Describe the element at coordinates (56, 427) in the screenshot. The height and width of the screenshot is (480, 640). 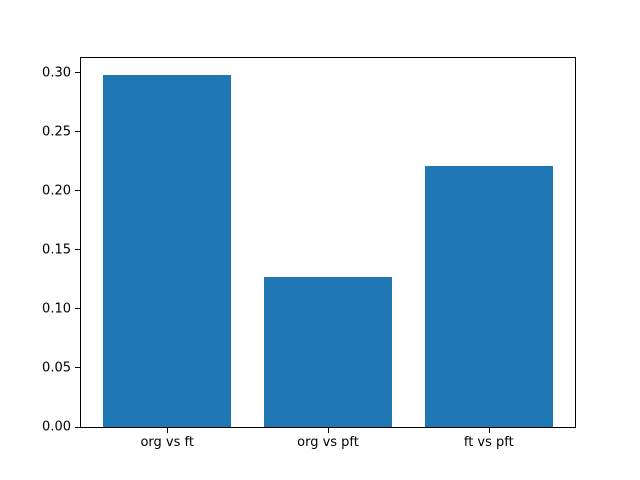
I see `y-tick-label: 0.00` at that location.